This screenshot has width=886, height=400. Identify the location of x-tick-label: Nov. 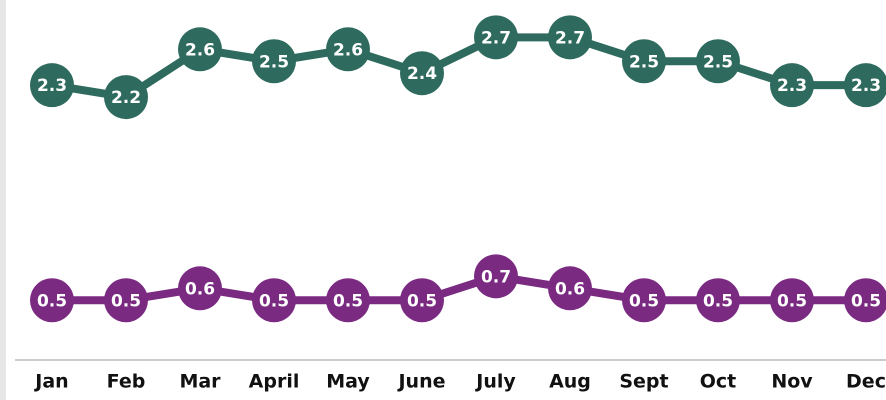
(792, 382).